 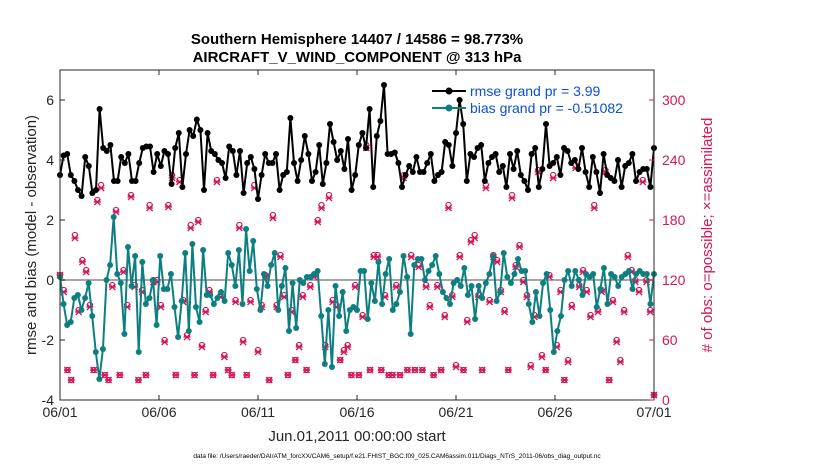 I want to click on legend-bias-marker, so click(x=449, y=108).